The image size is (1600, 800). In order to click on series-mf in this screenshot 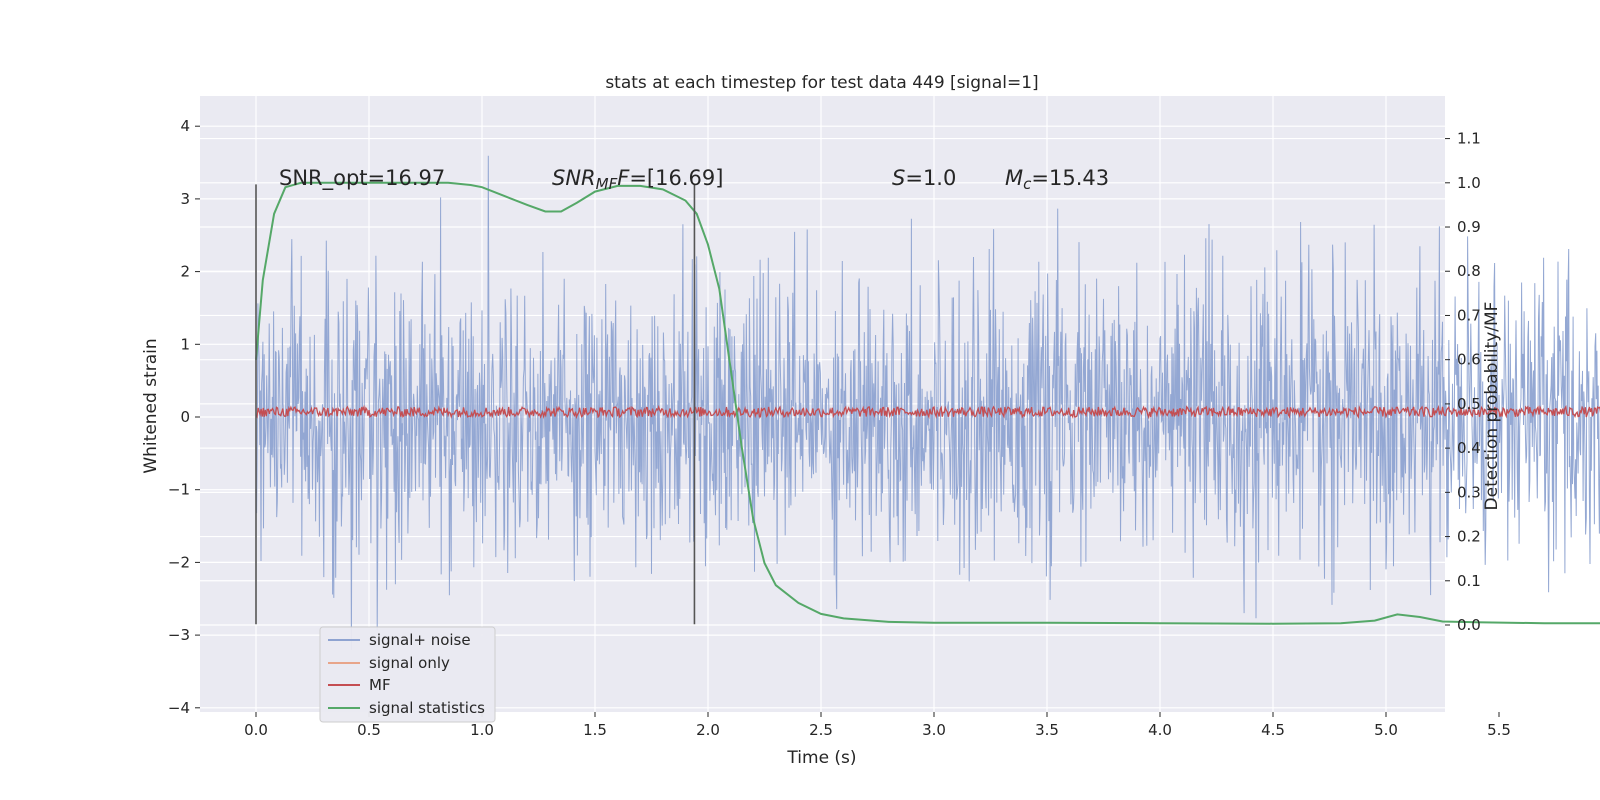, I will do `click(927, 412)`.